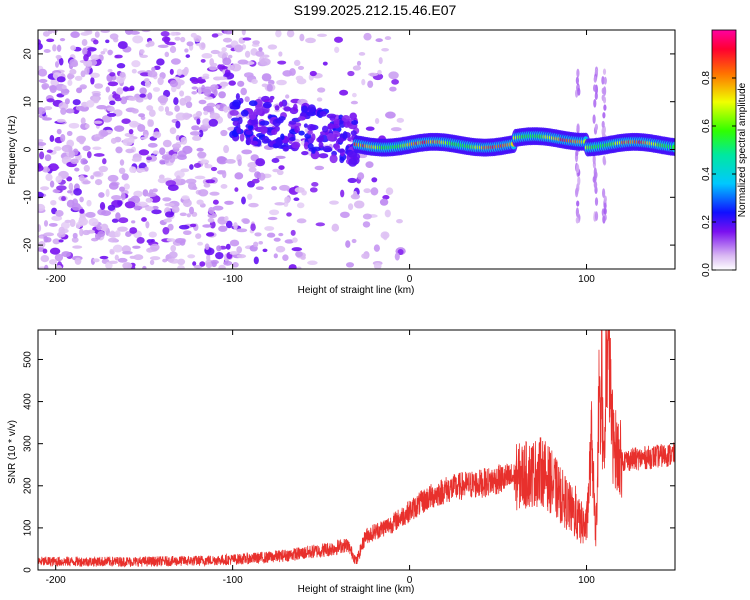  I want to click on snr-y-tick-label: 300, so click(28, 443).